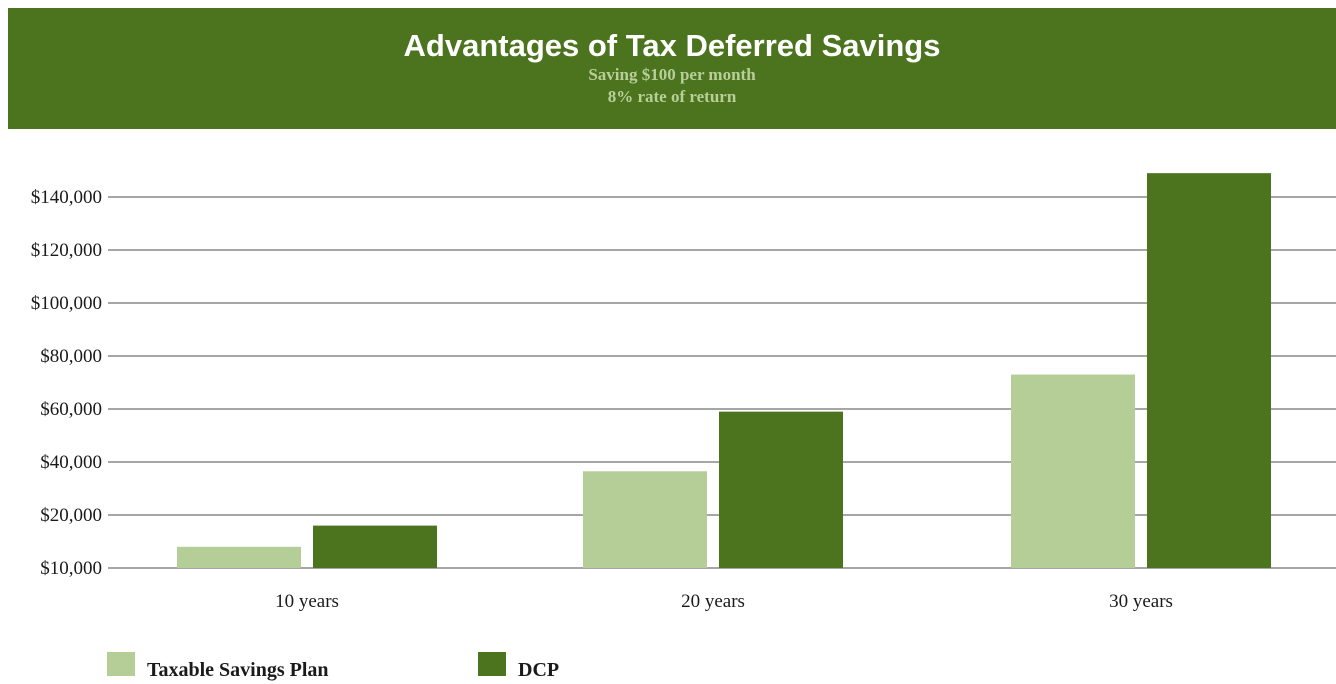 The image size is (1336, 684). I want to click on x-axis-ticks: 10 years 20 years 30 years, so click(724, 601).